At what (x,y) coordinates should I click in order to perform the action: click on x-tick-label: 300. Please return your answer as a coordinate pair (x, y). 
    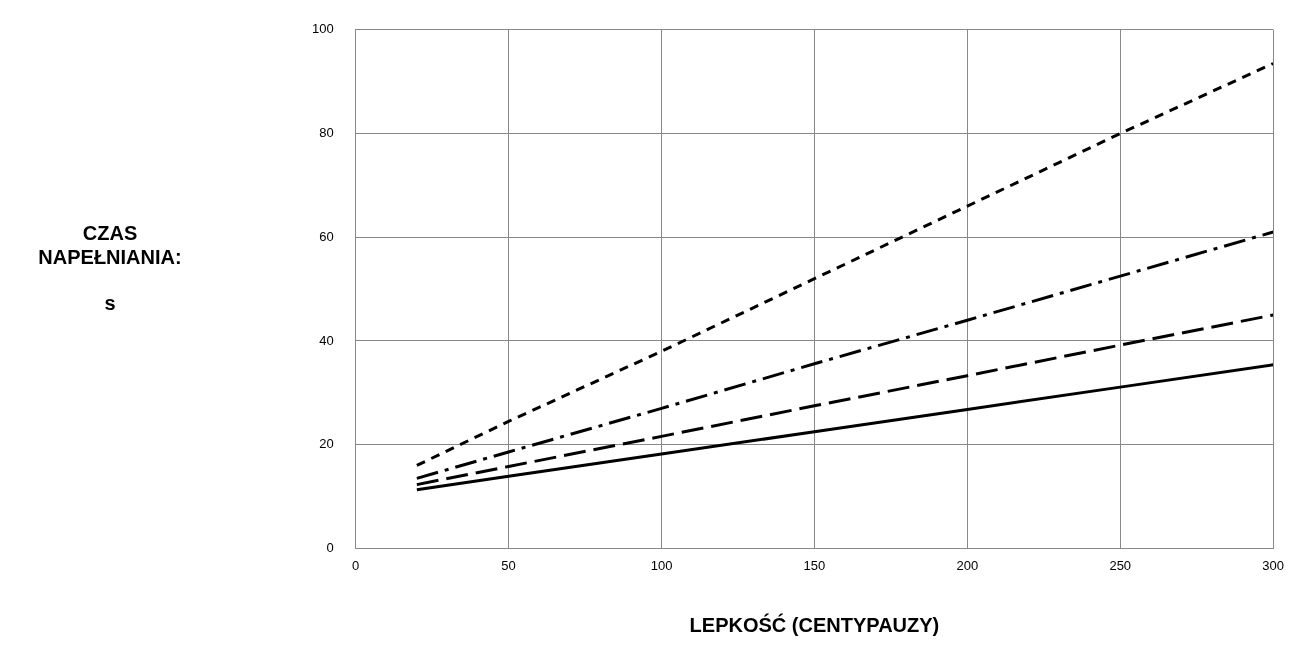
    Looking at the image, I should click on (1273, 565).